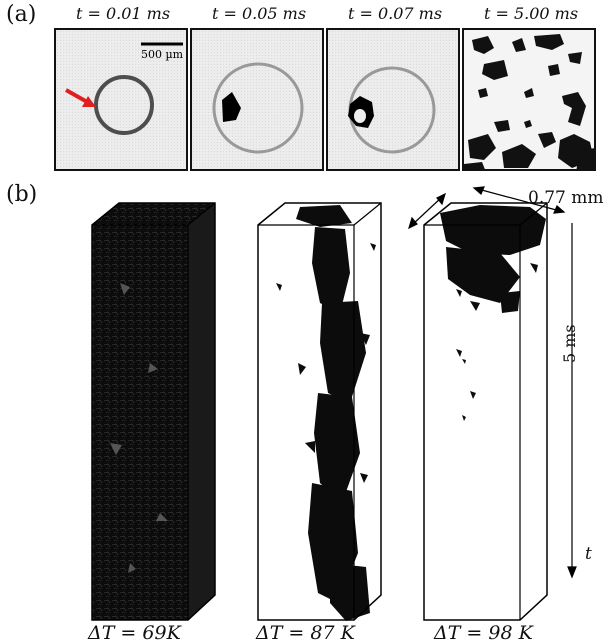 The image size is (606, 644). I want to click on panel-b-label: (b), so click(22, 194).